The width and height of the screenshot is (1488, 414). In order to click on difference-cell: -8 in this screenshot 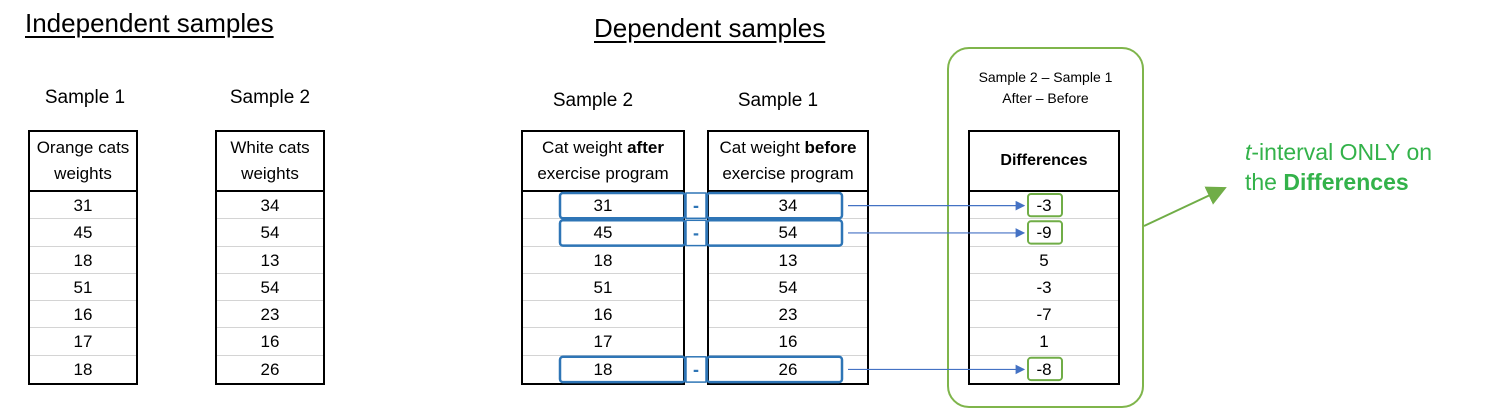, I will do `click(1044, 369)`.